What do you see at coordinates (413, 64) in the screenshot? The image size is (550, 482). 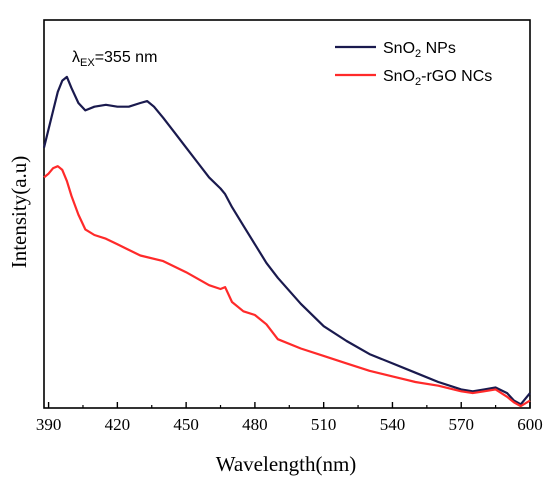 I see `legend: SnO2 NPs SnO2-rGO NCs` at bounding box center [413, 64].